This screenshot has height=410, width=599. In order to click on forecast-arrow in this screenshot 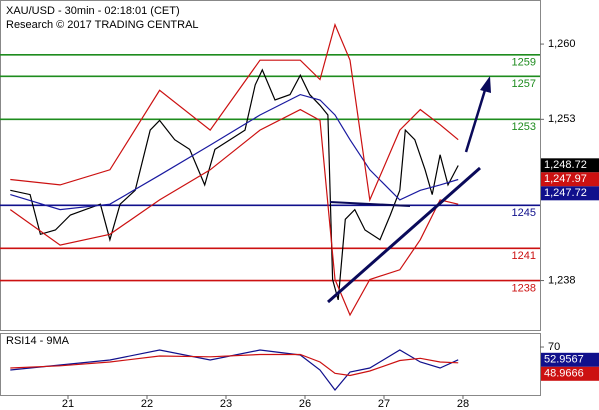, I will do `click(475, 121)`.